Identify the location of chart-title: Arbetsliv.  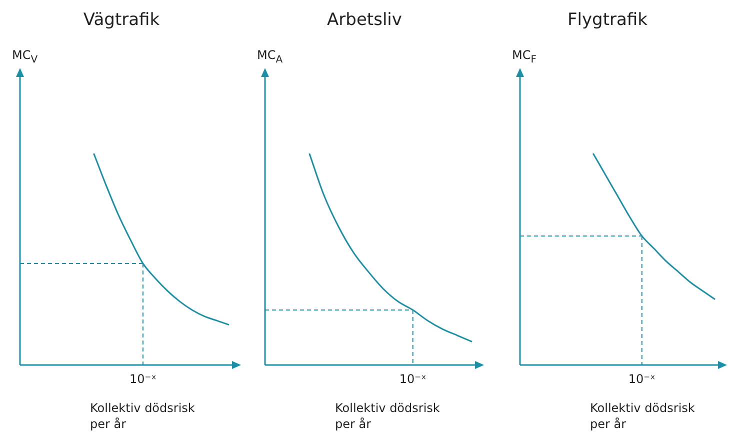
(364, 20).